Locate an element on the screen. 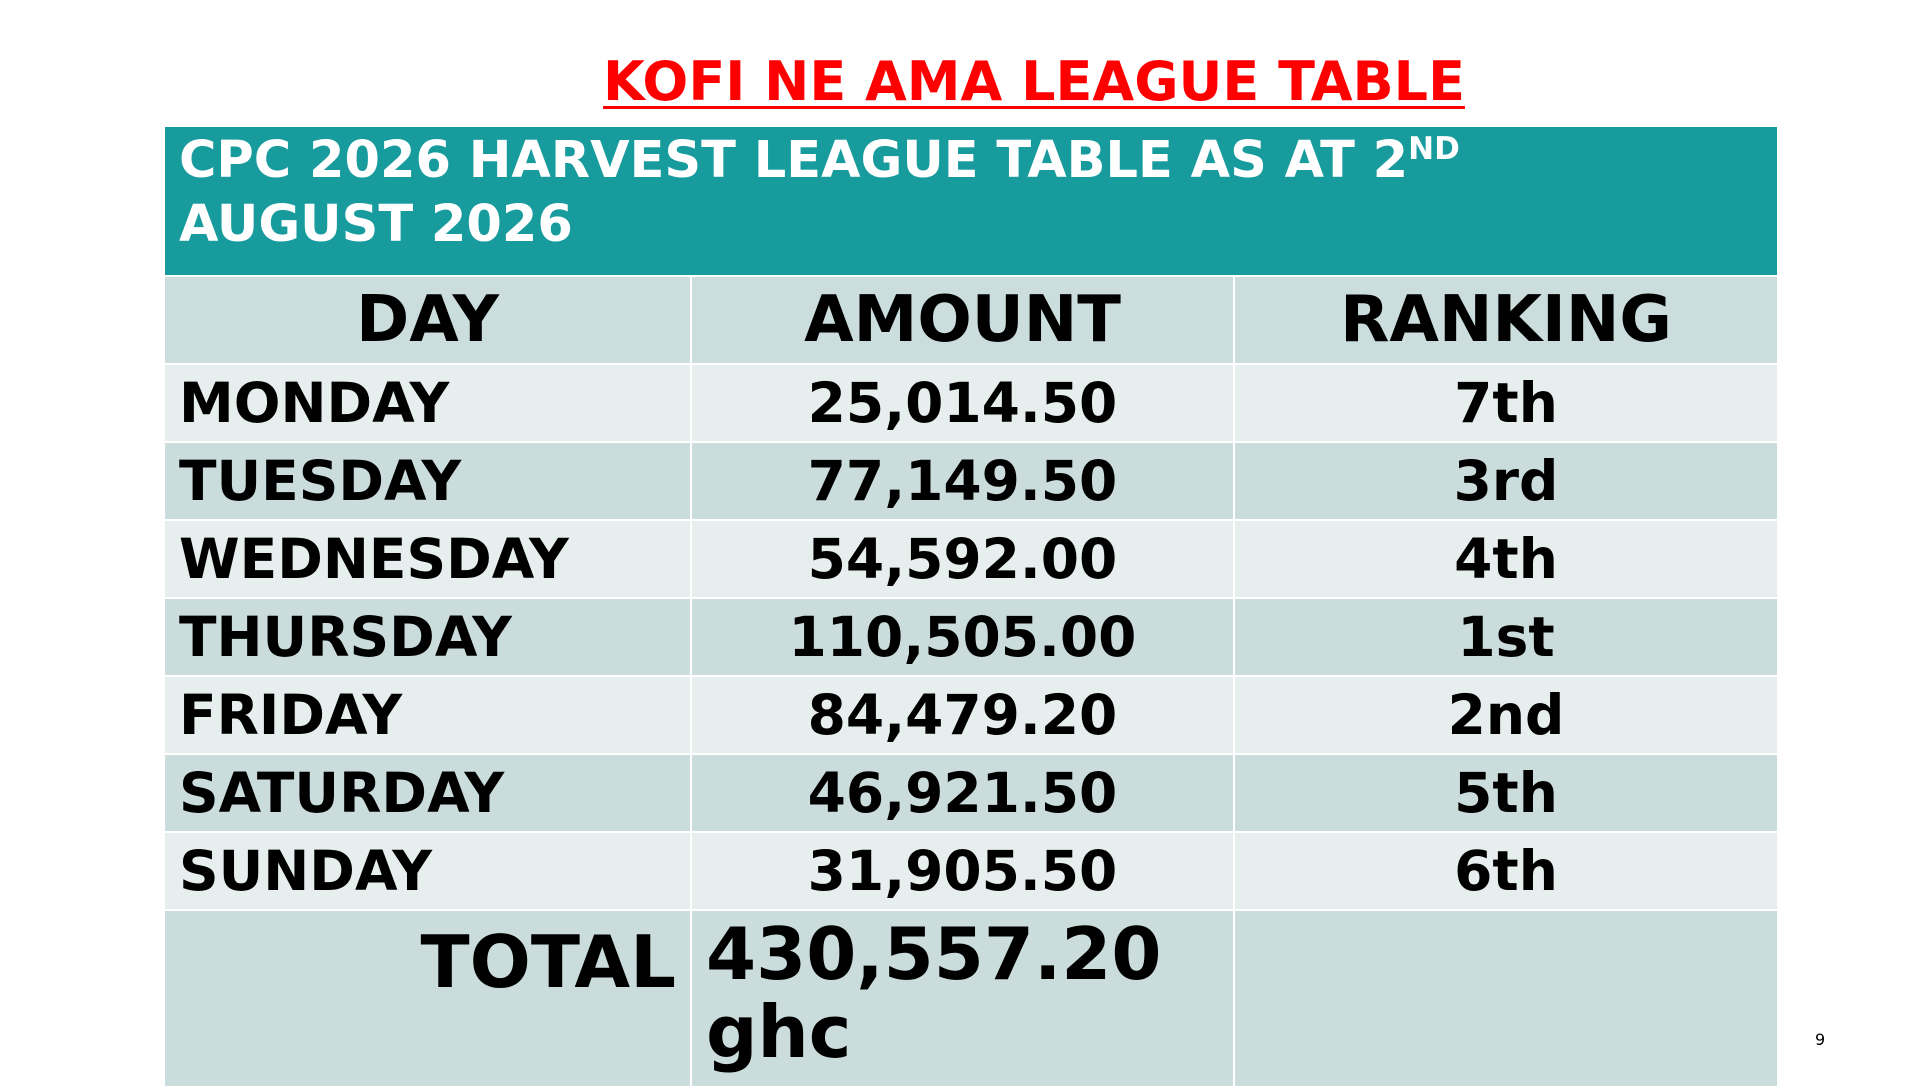 This screenshot has width=1920, height=1088. banner-text: CPC 2026 HARVEST LEAGUE TABLE AS AT 2 is located at coordinates (794, 160).